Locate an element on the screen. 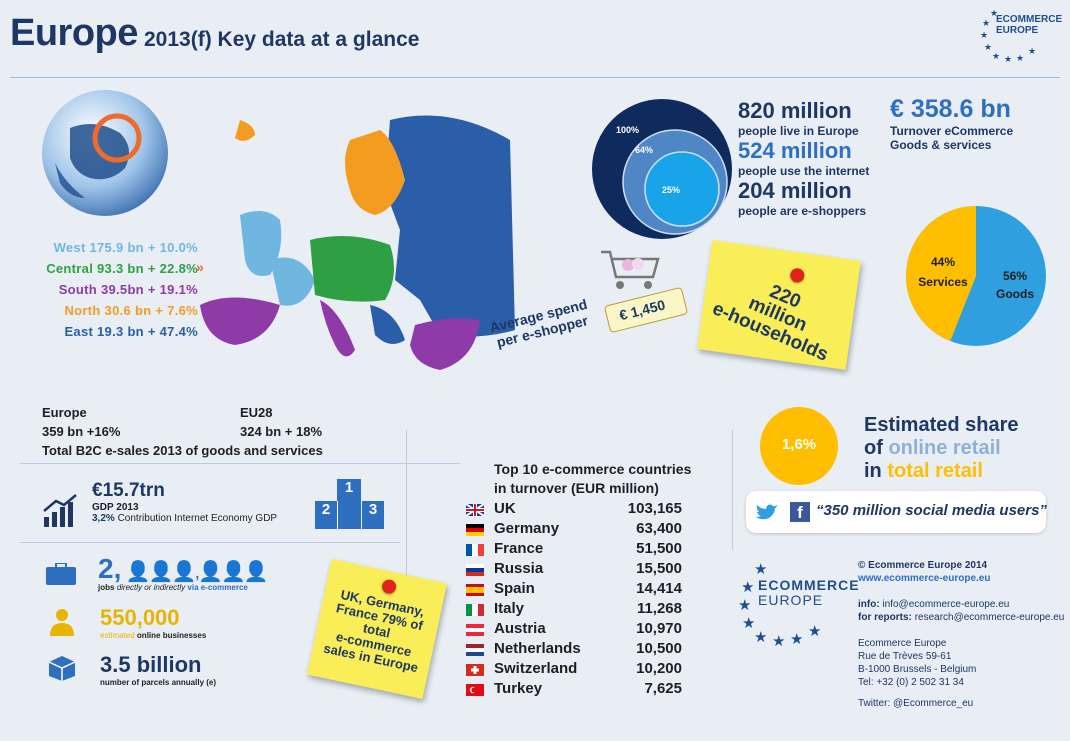 The image size is (1070, 741). business-person-icon is located at coordinates (62, 622).